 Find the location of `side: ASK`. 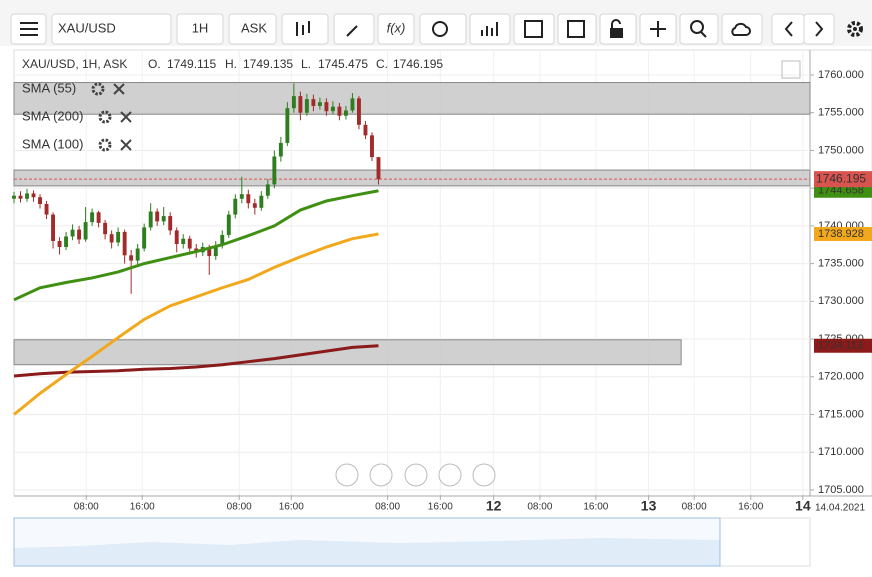

side: ASK is located at coordinates (254, 27).